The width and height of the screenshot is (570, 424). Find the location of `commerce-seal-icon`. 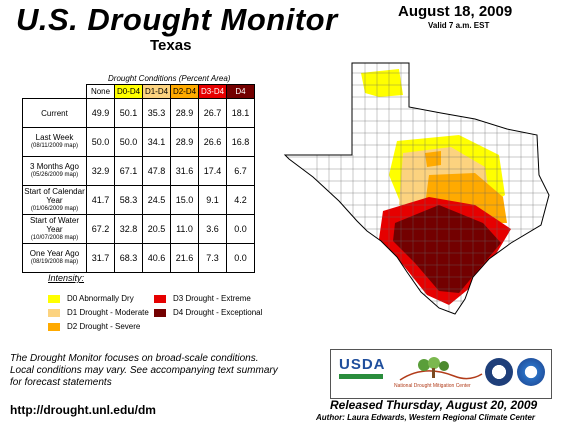

commerce-seal-icon is located at coordinates (499, 372).